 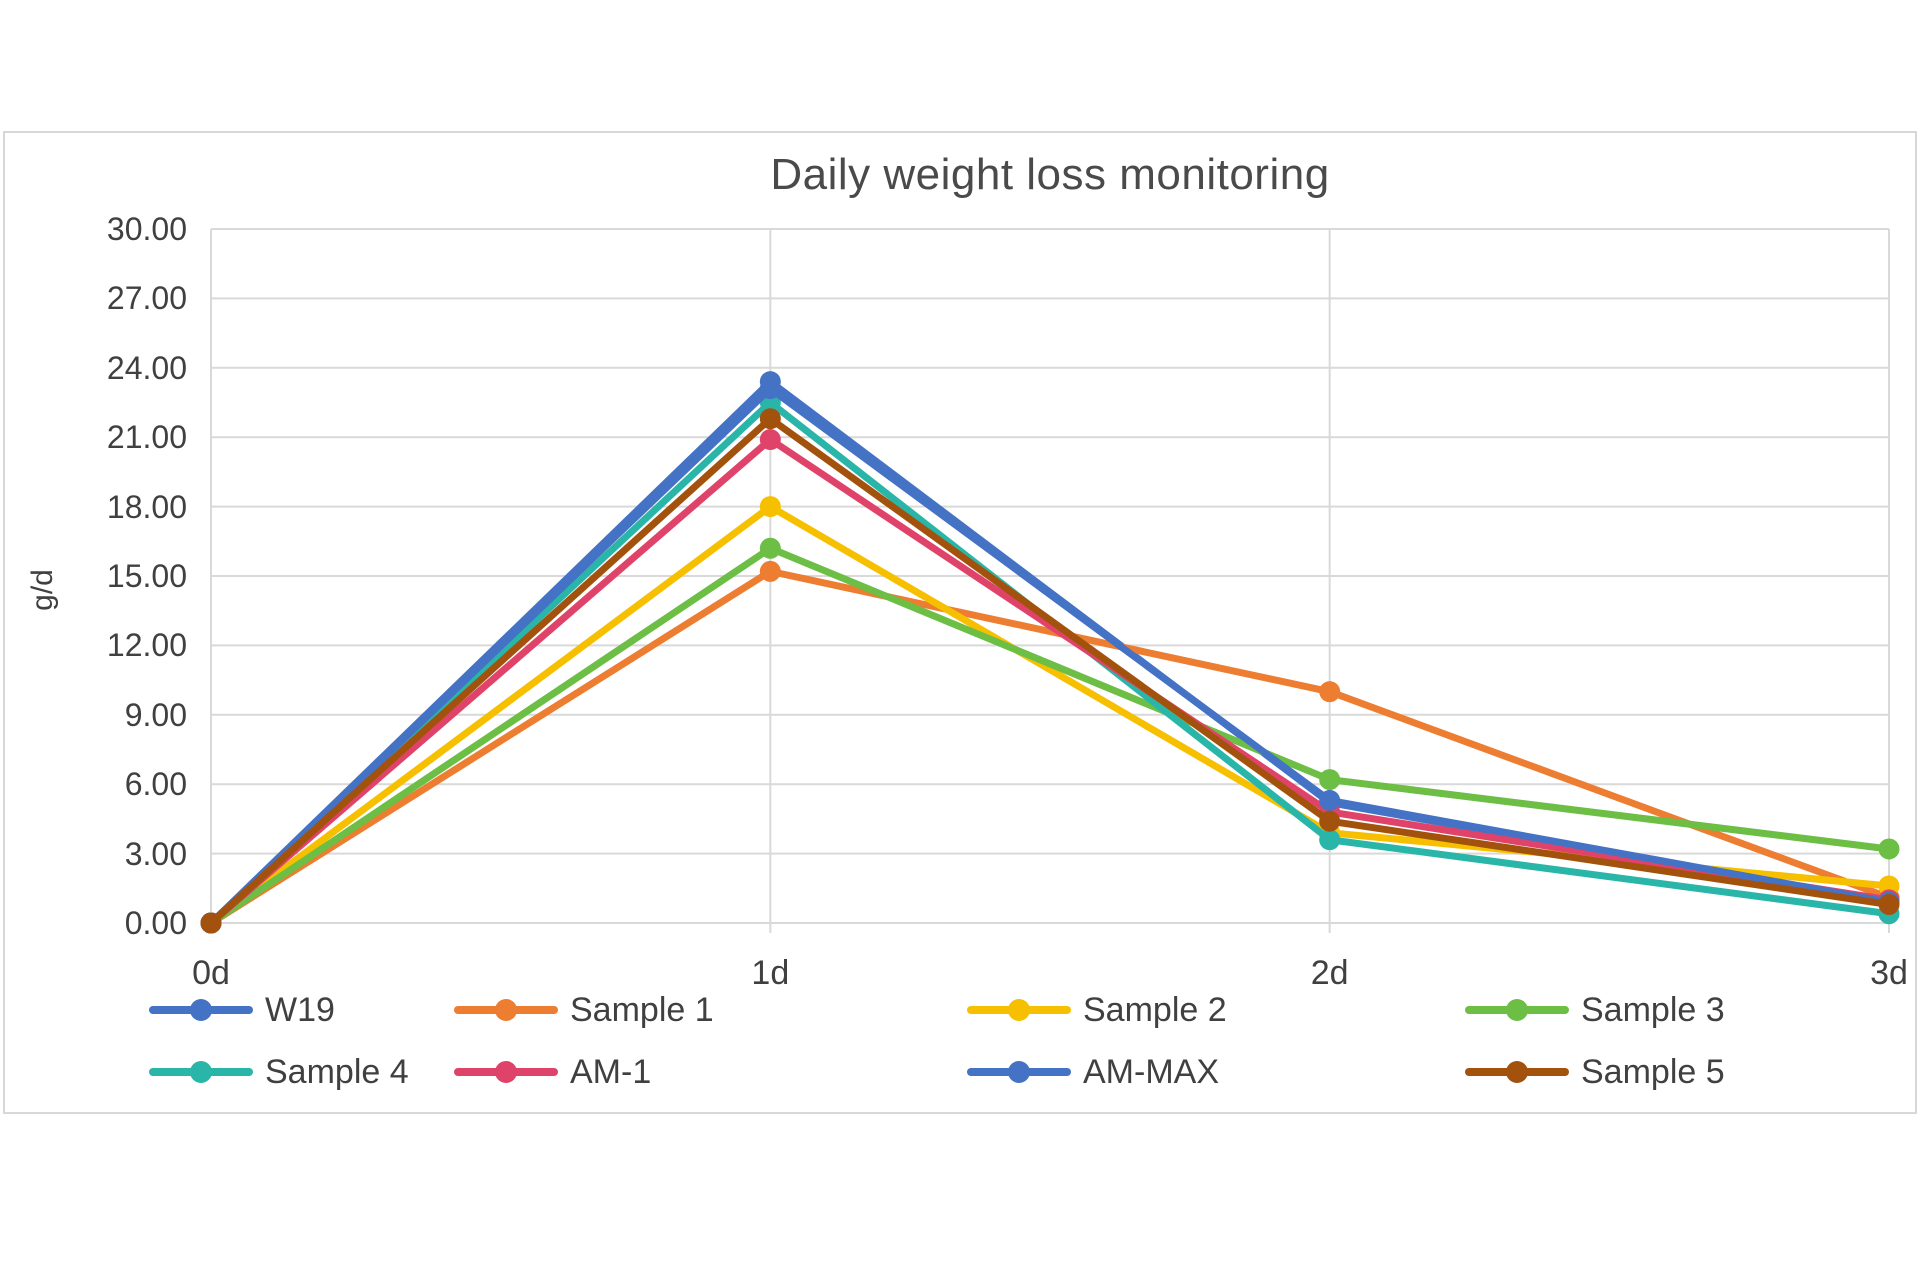 I want to click on legend-item-am-1: AM-1, so click(x=552, y=1072).